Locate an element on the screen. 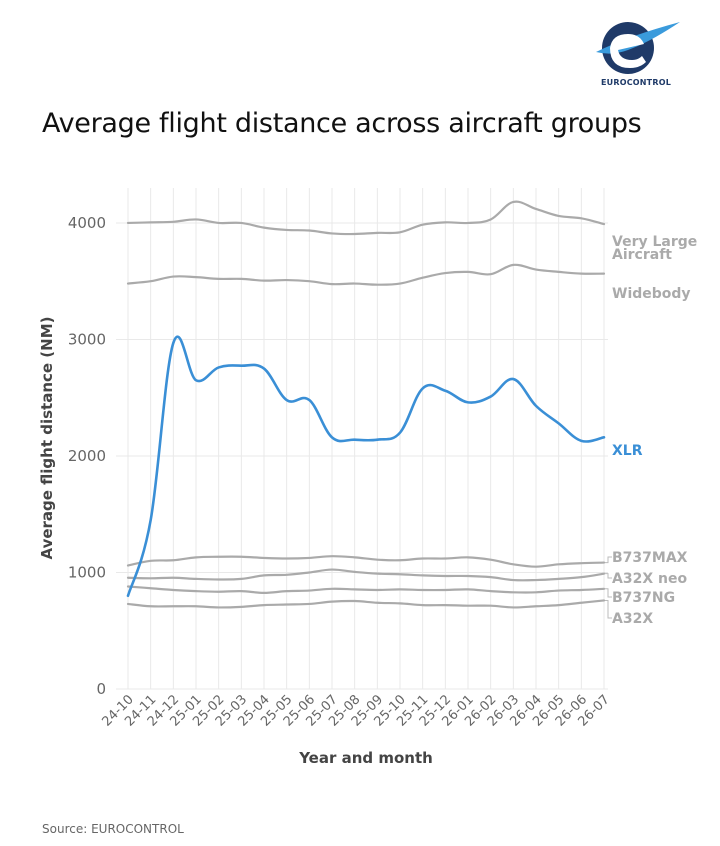 The height and width of the screenshot is (846, 720). series-line-a32x is located at coordinates (366, 604).